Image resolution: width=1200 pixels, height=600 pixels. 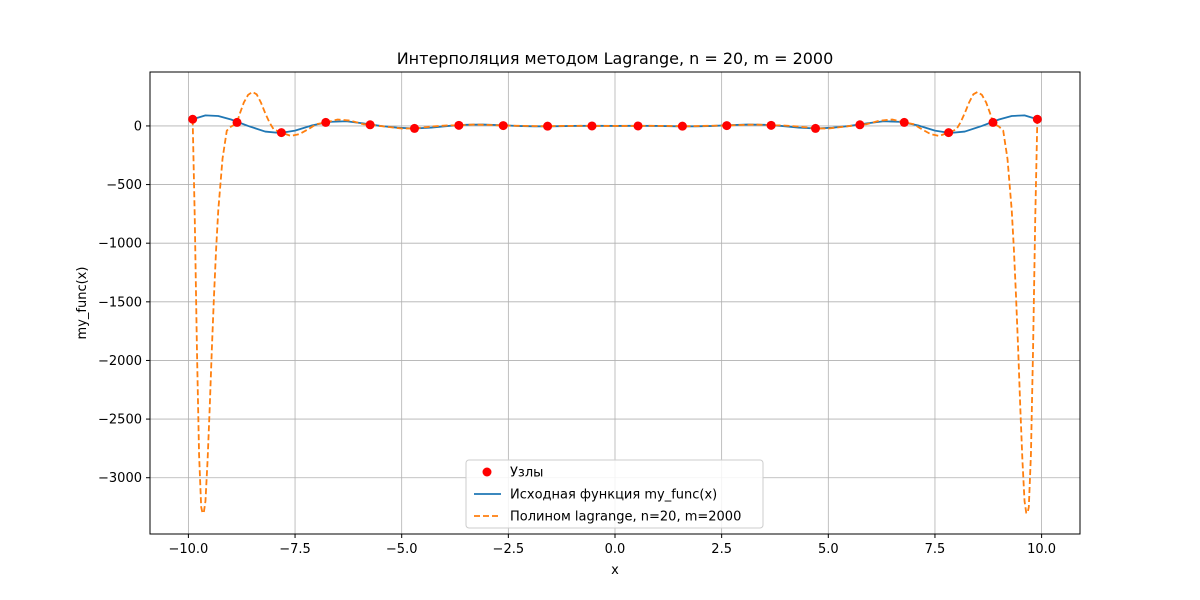 What do you see at coordinates (120, 478) in the screenshot?
I see `y-tick-label: −3000` at bounding box center [120, 478].